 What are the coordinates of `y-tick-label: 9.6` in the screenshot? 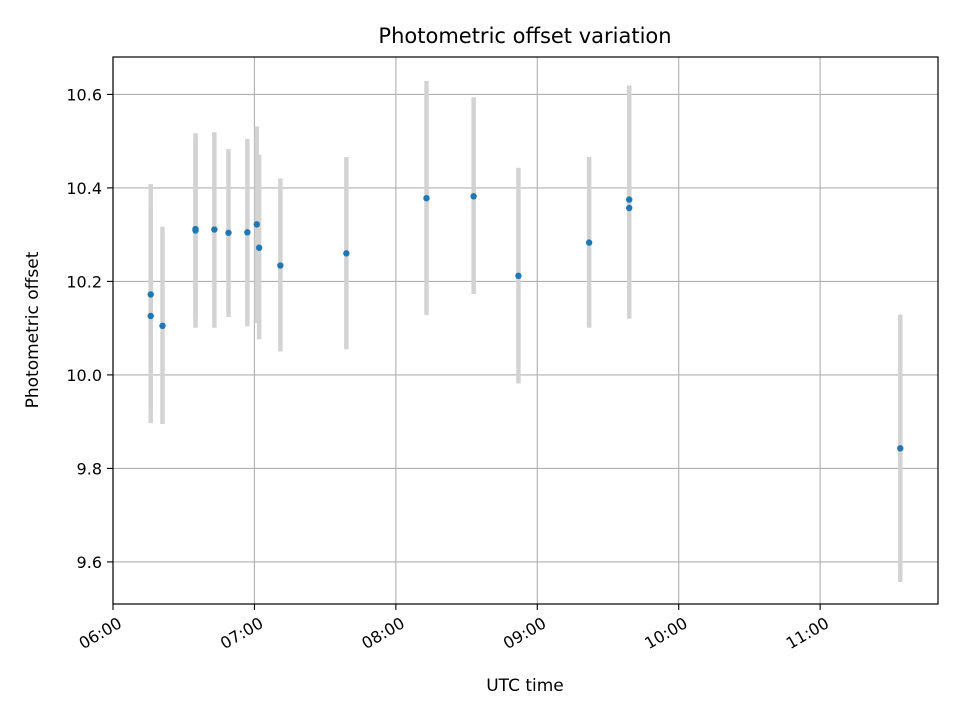 It's located at (89, 562).